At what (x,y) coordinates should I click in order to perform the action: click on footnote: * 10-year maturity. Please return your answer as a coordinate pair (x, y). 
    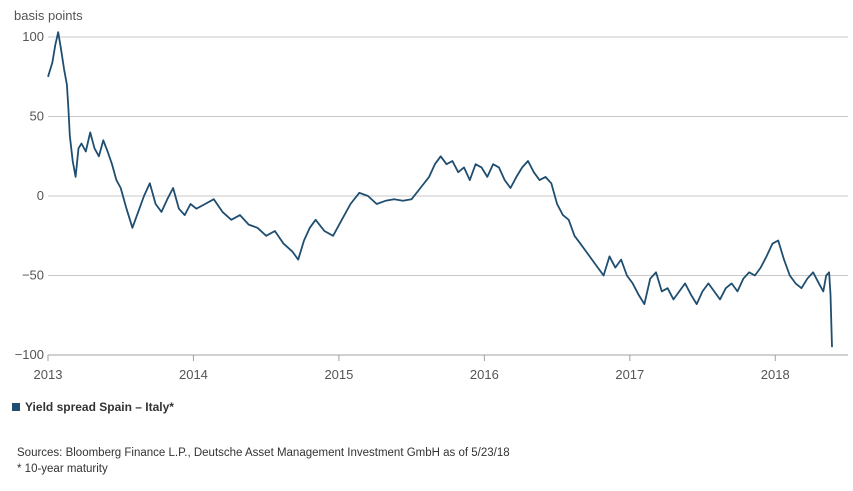
    Looking at the image, I should click on (62, 469).